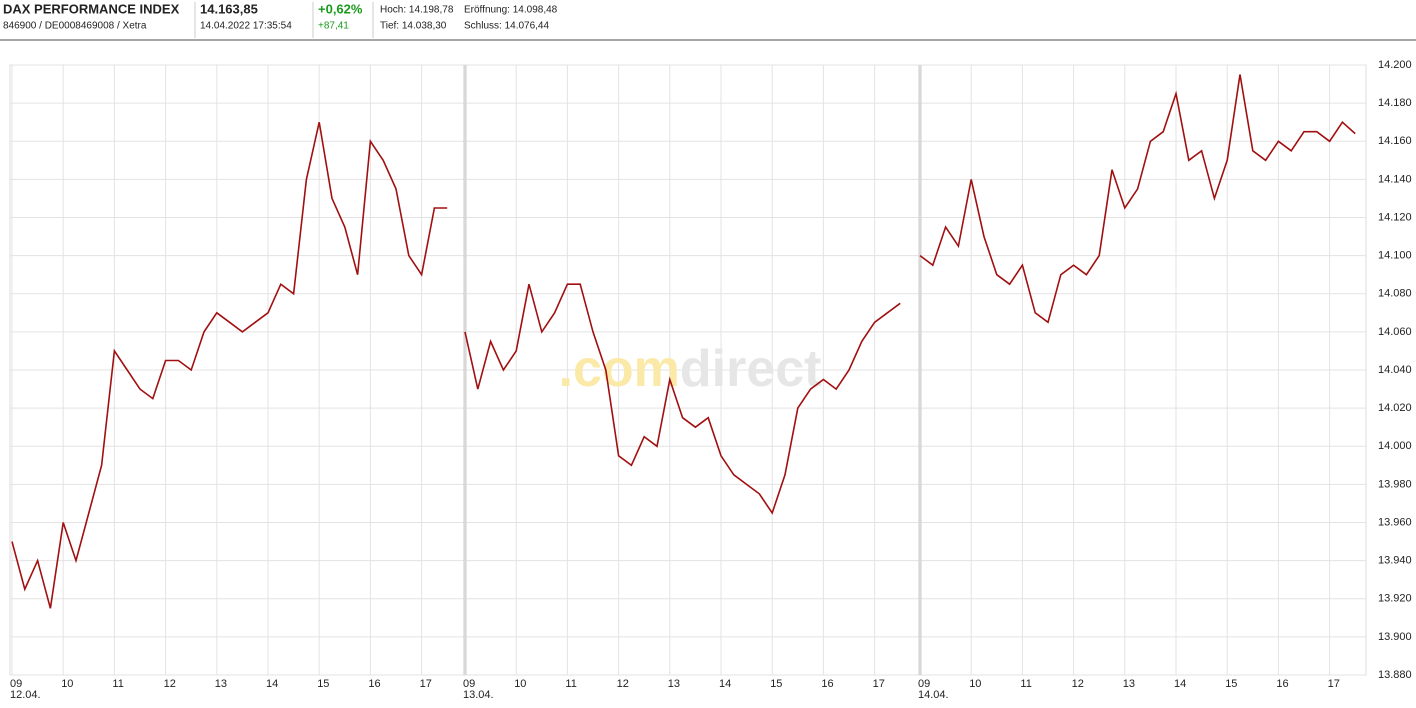 This screenshot has height=708, width=1416. I want to click on watermark-direct: direct, so click(751, 369).